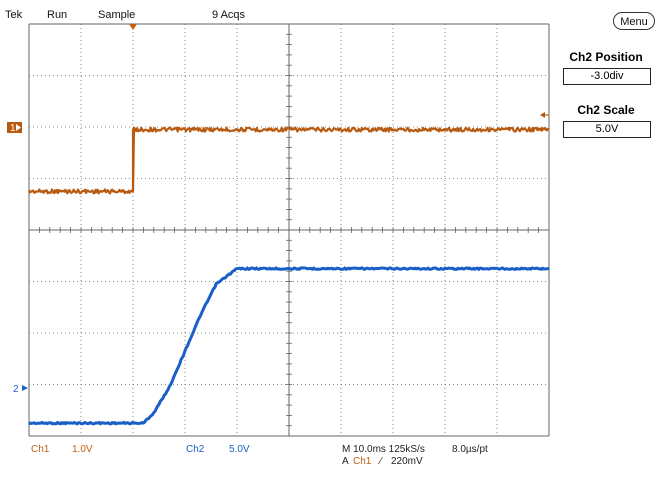  I want to click on ch2-readout-label: Ch2, so click(195, 449).